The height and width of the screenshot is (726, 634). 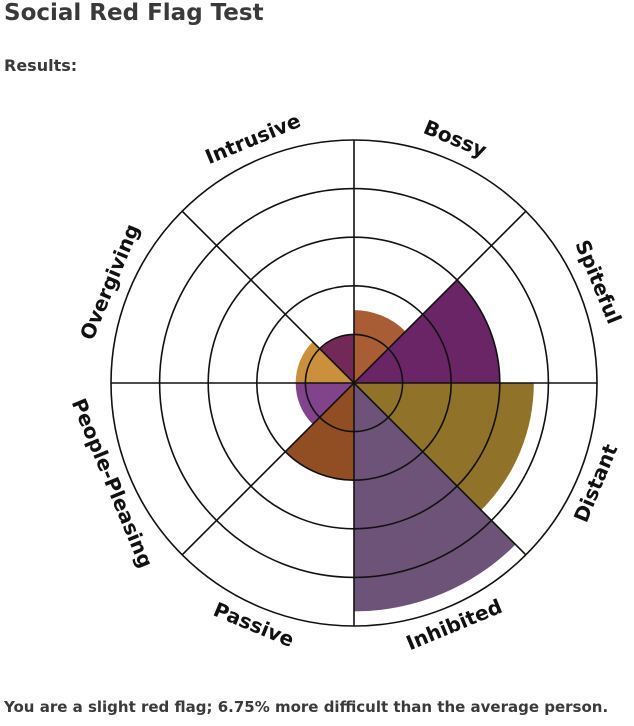 I want to click on subtitle: Results:, so click(x=41, y=65).